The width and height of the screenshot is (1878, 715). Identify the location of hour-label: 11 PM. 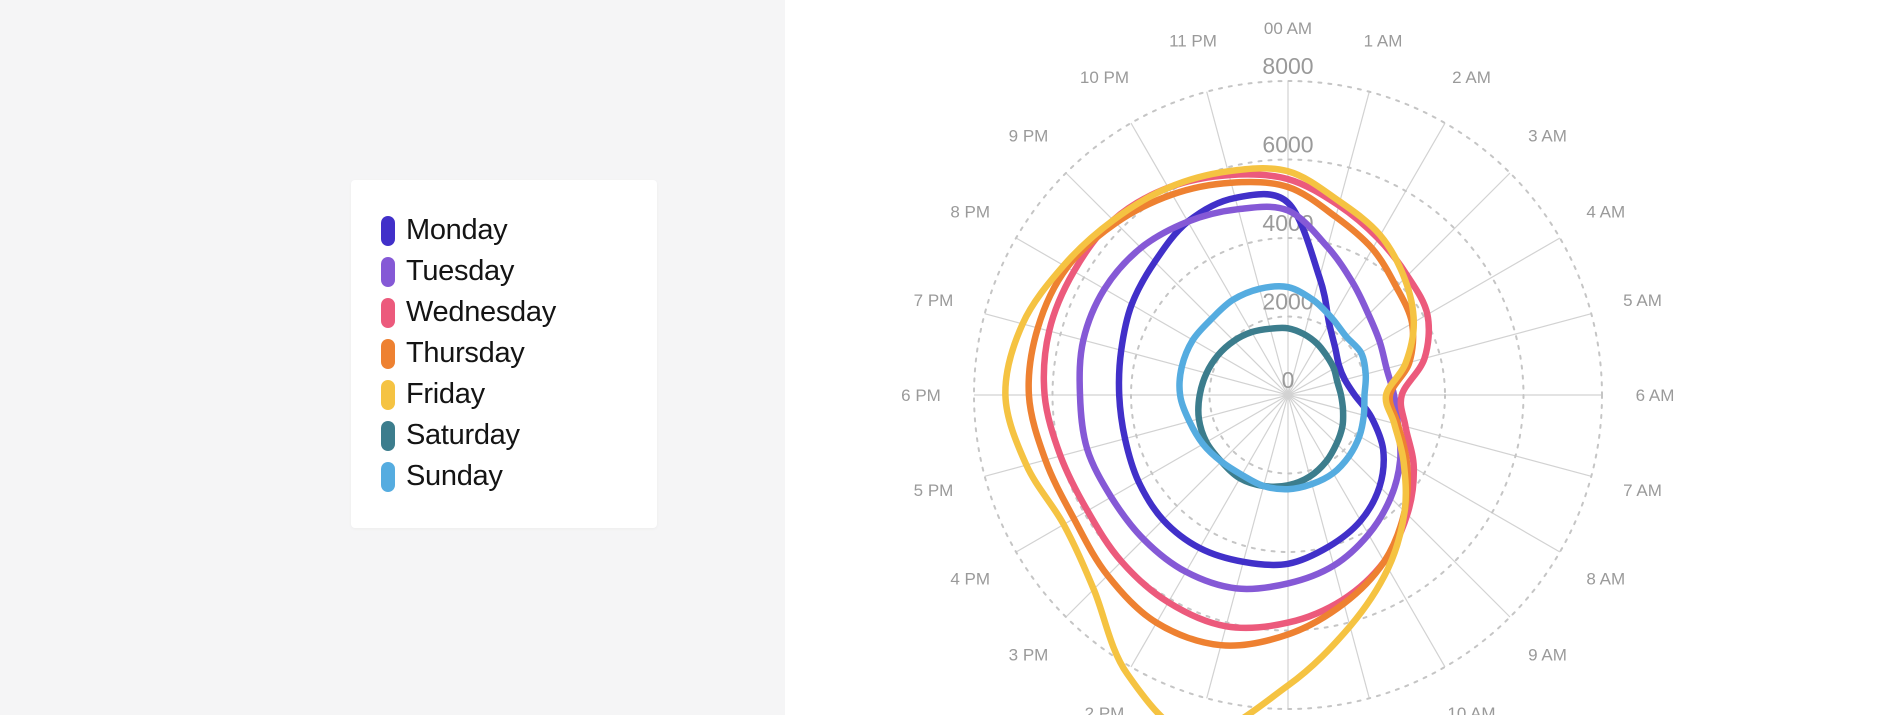
(1193, 41).